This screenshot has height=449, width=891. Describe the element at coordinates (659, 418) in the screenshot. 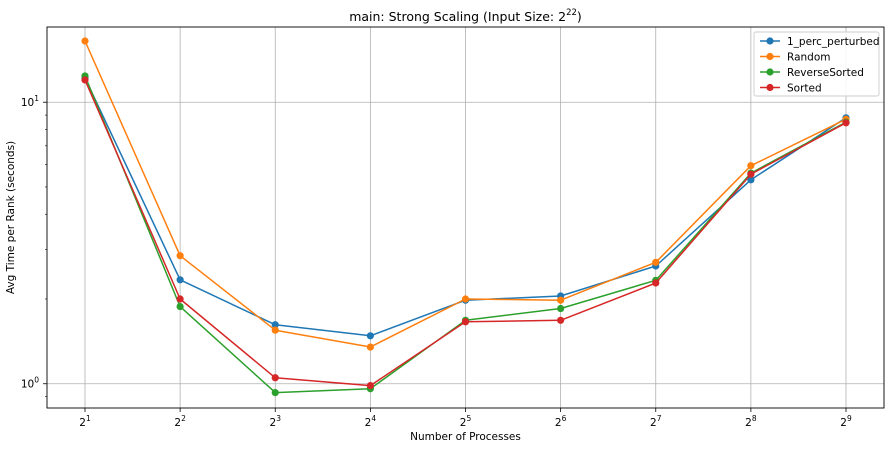

I see `x-tick-label-exponent: 7` at that location.